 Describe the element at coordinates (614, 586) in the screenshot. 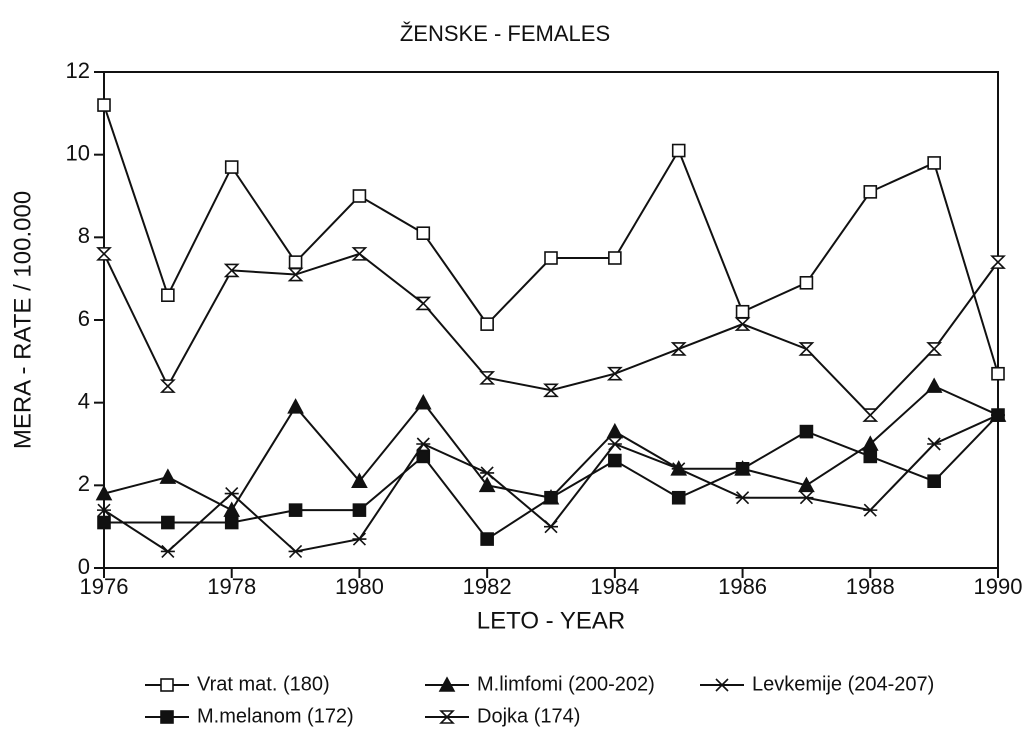

I see `x-tick-label: 1984` at that location.